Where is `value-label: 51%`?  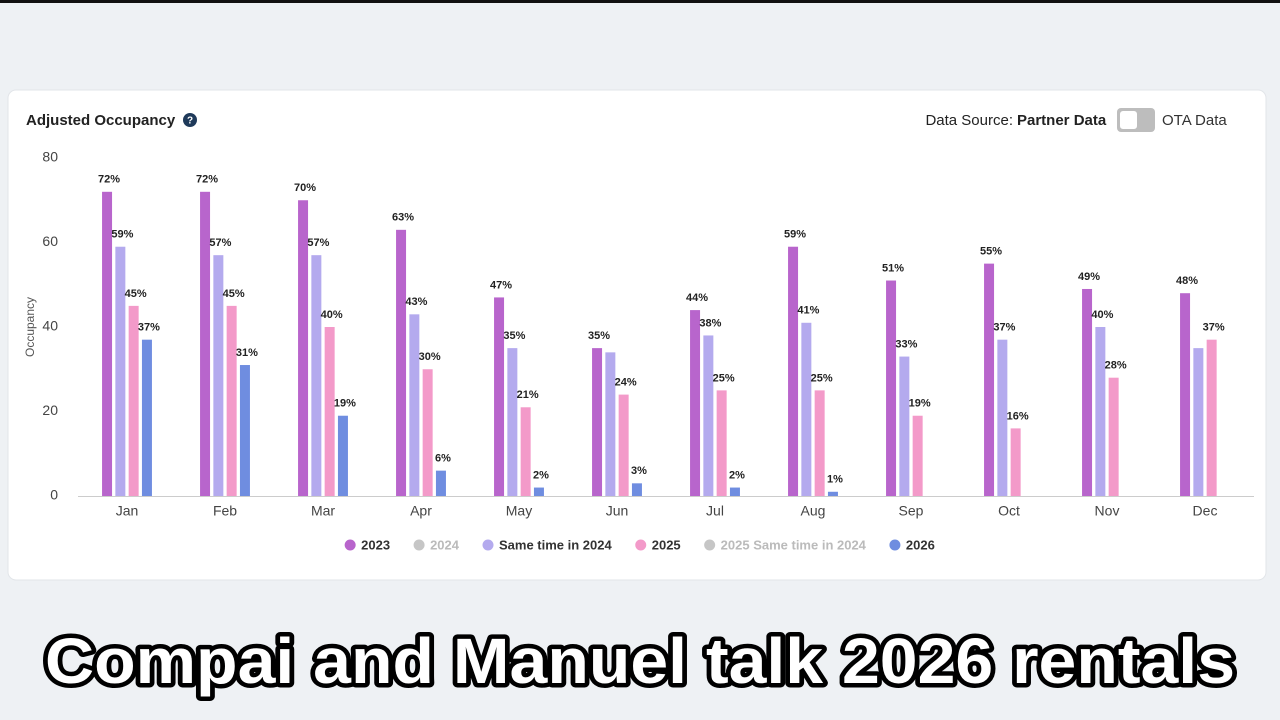
value-label: 51% is located at coordinates (893, 268).